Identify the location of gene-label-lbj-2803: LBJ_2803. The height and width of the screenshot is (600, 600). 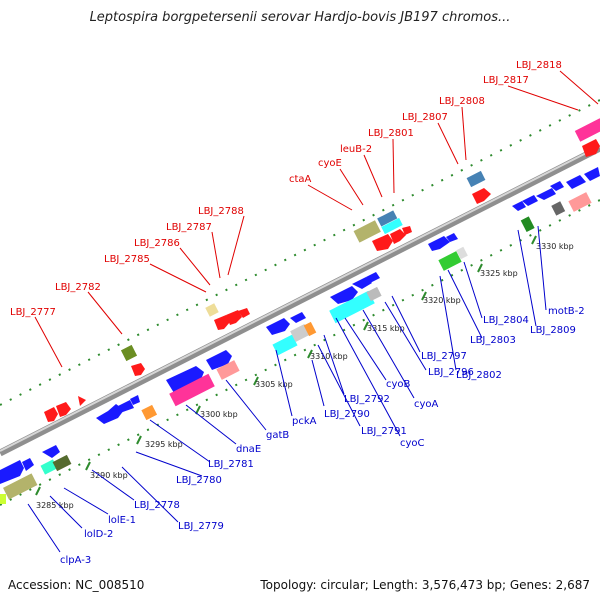
(493, 340).